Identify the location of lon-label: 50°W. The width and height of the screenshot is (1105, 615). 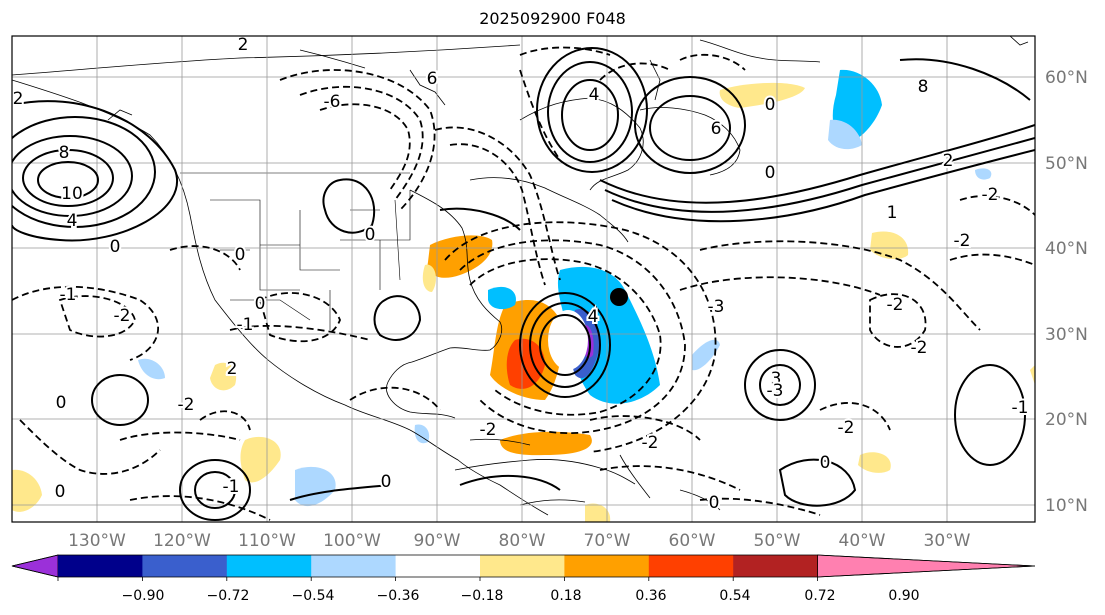
(777, 541).